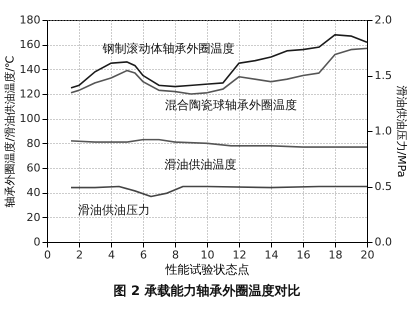 This screenshot has height=320, width=420. What do you see at coordinates (175, 255) in the screenshot?
I see `x-tick-label: 8` at bounding box center [175, 255].